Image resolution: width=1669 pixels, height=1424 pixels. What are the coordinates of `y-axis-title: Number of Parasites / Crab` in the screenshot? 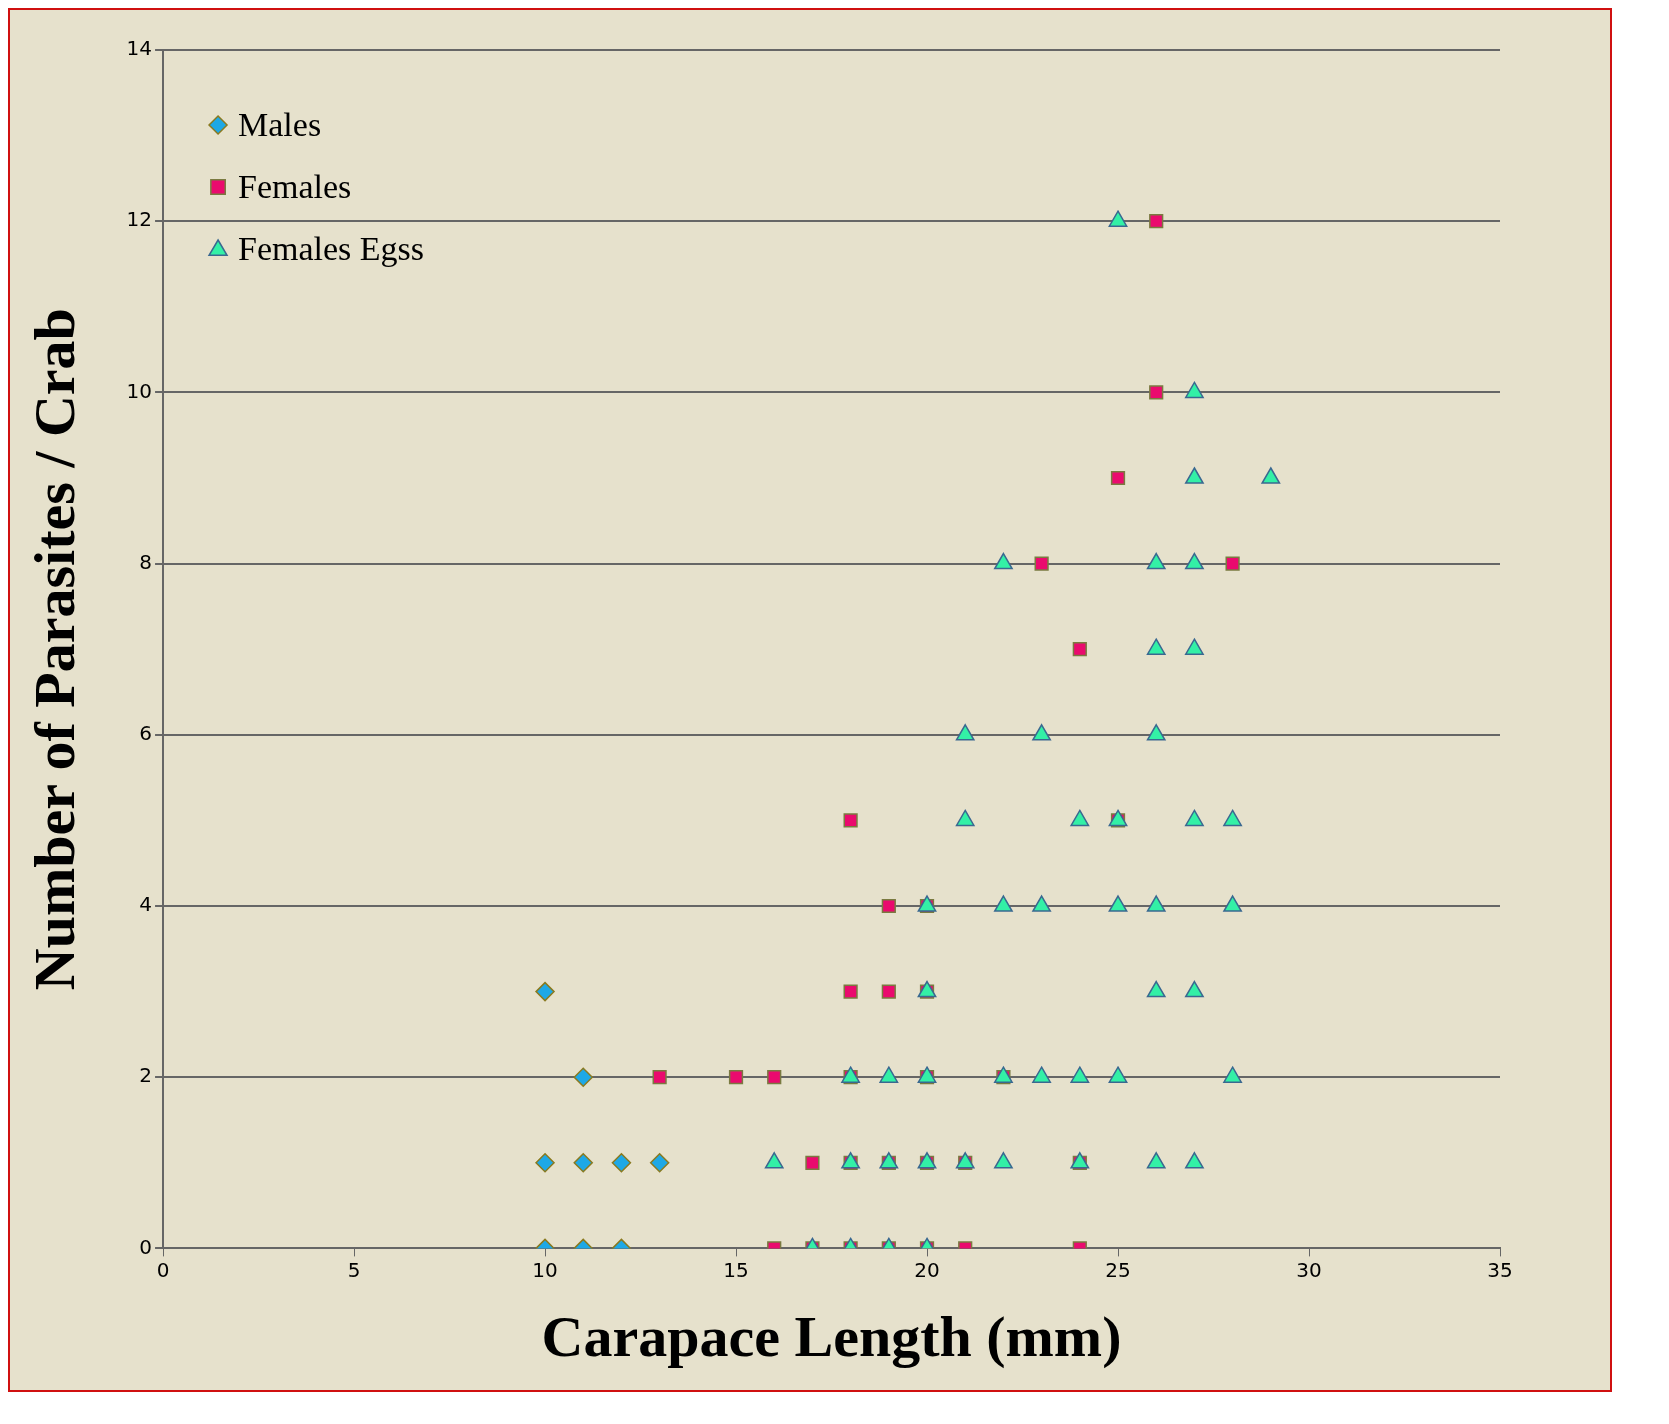 It's located at (54, 649).